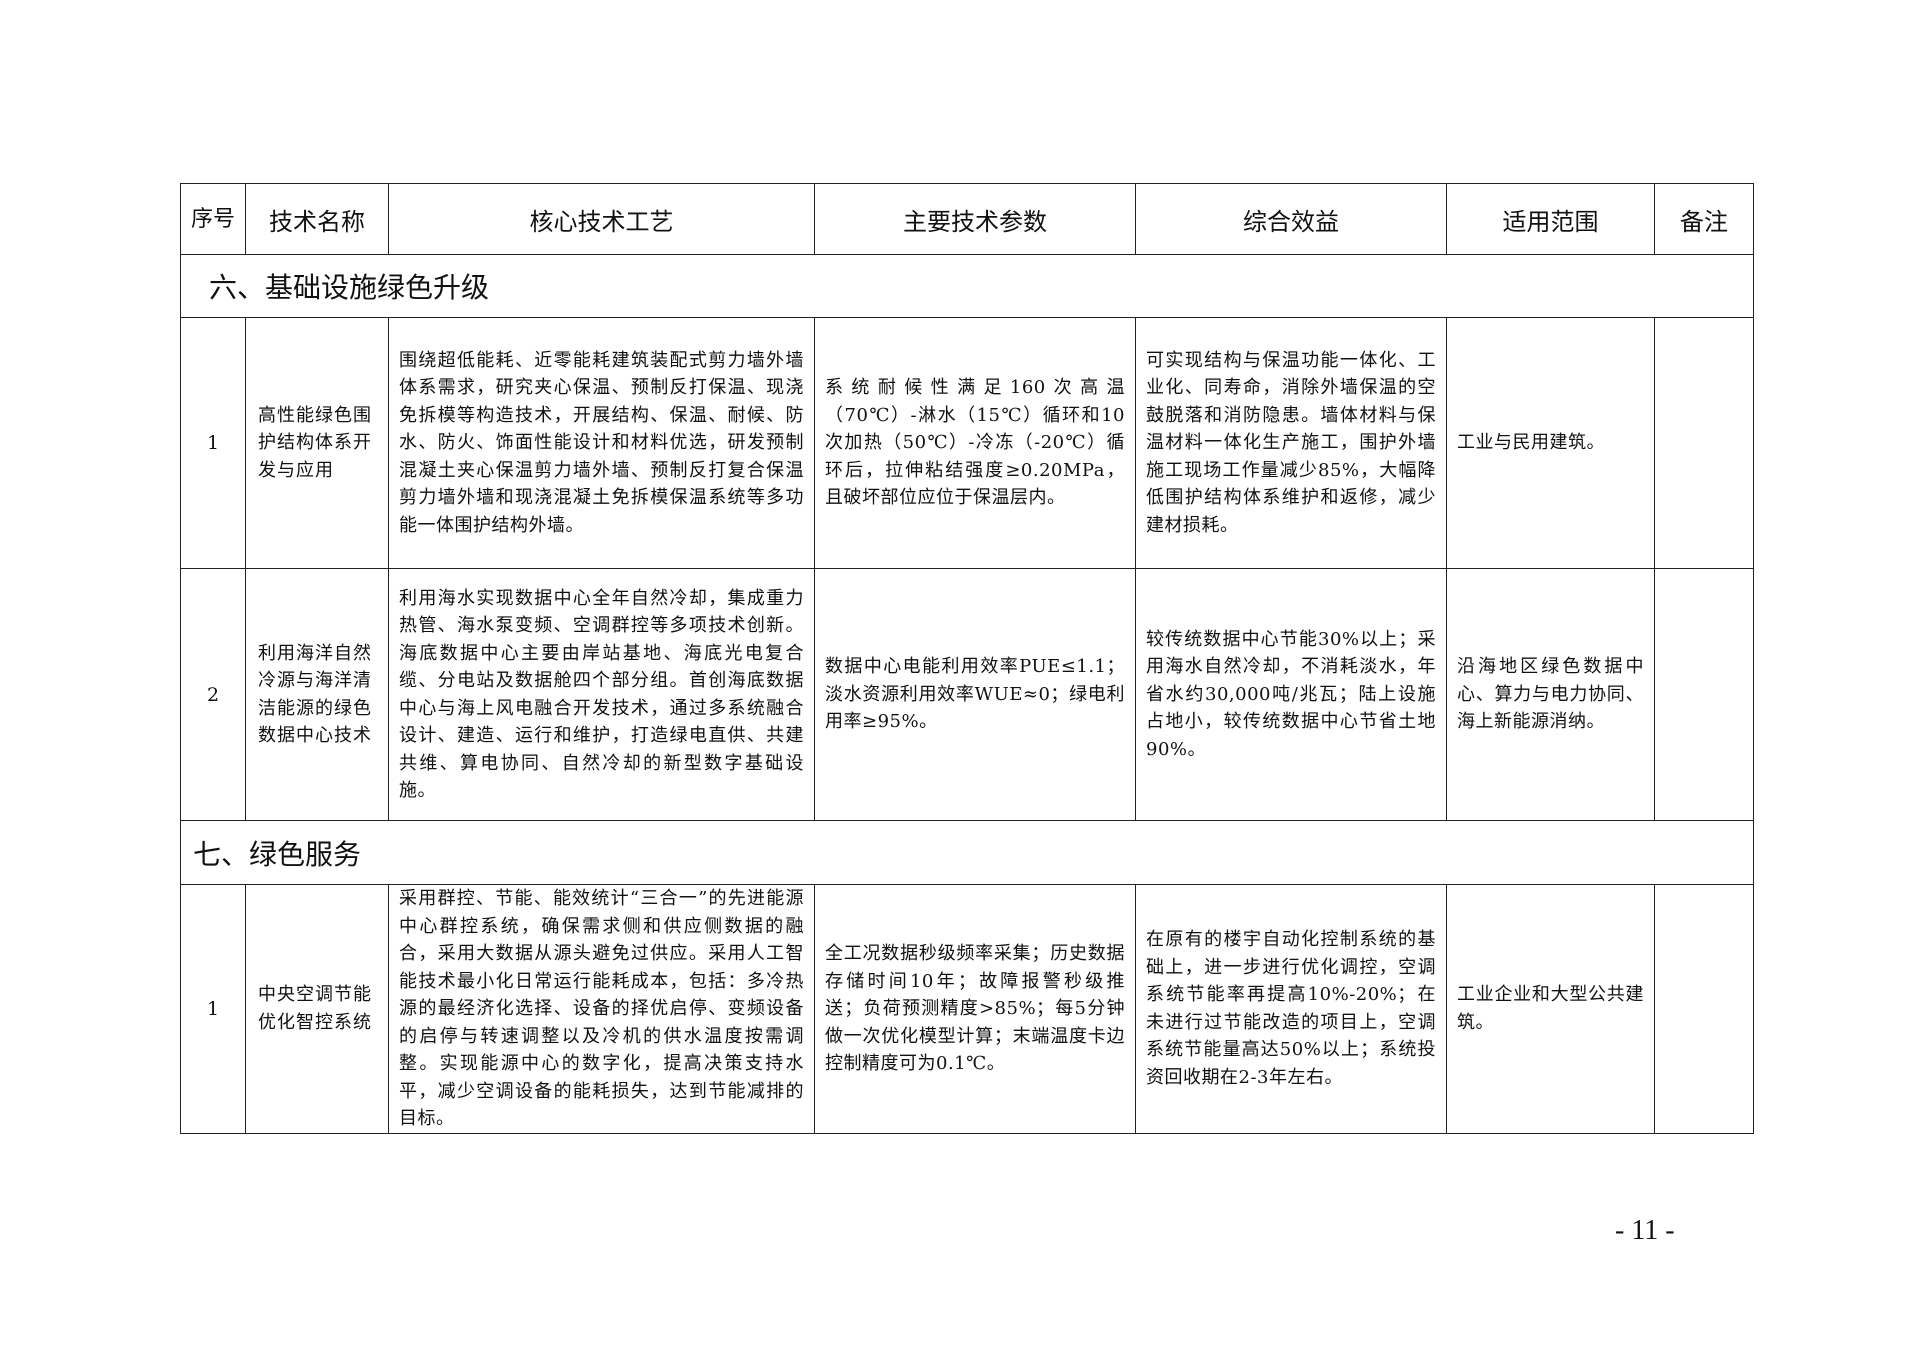  I want to click on page-number: - 11 -, so click(1645, 1230).